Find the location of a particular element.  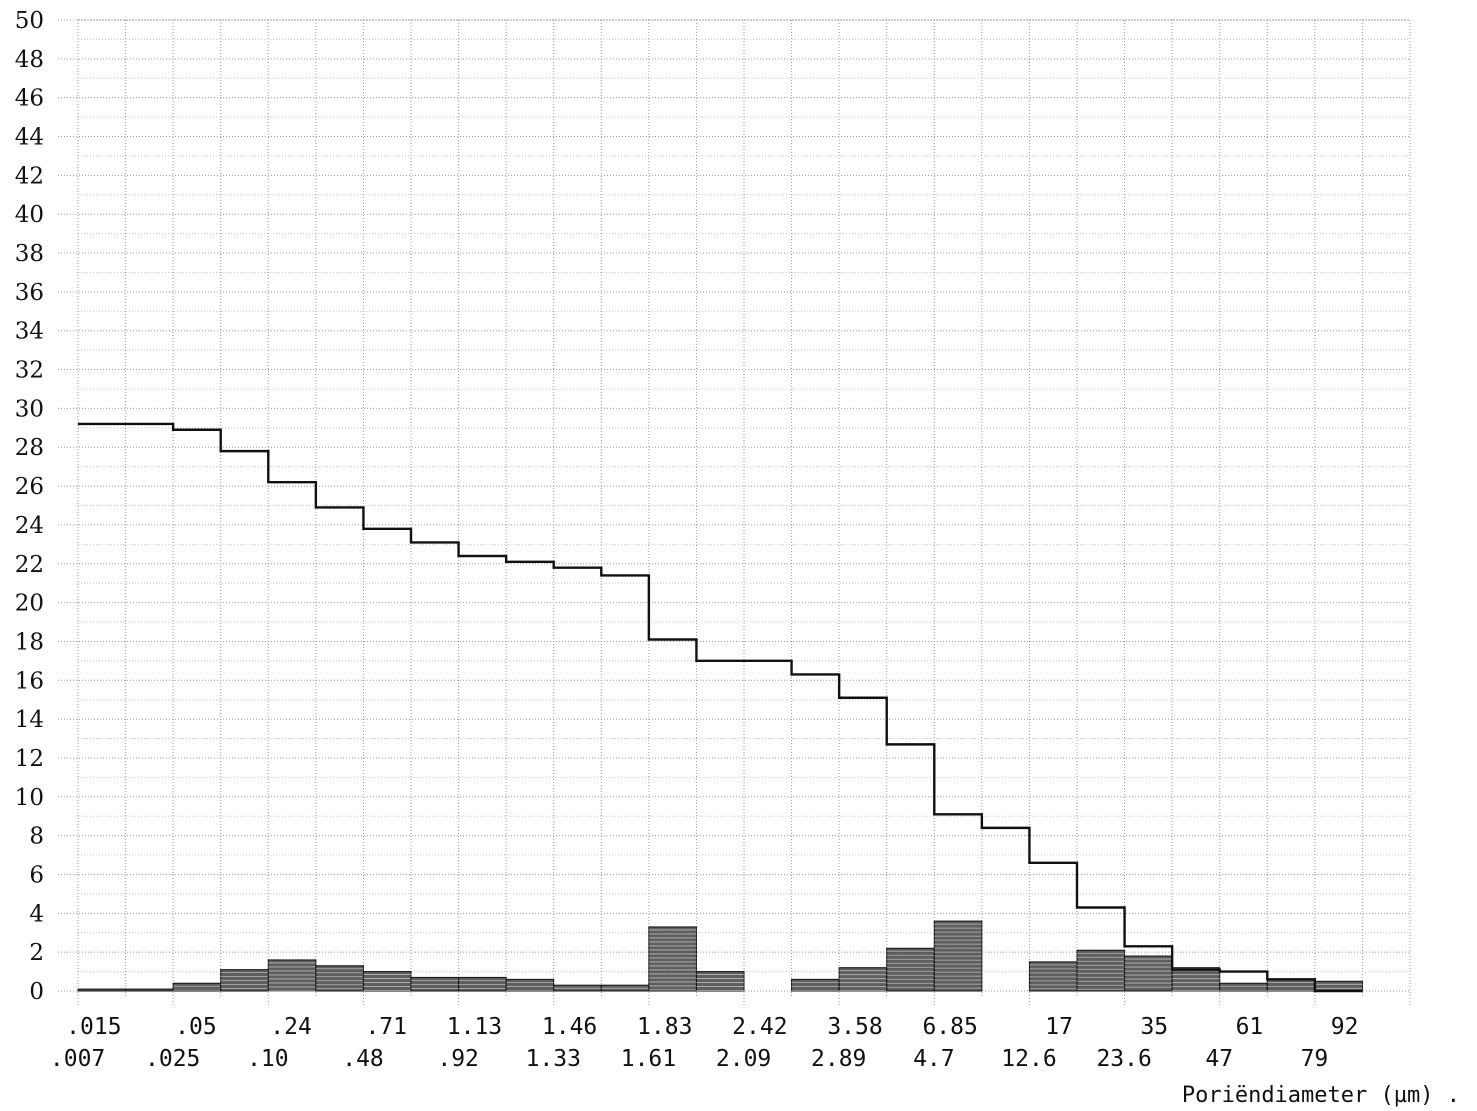

y-tick-label: 16 is located at coordinates (29, 681).